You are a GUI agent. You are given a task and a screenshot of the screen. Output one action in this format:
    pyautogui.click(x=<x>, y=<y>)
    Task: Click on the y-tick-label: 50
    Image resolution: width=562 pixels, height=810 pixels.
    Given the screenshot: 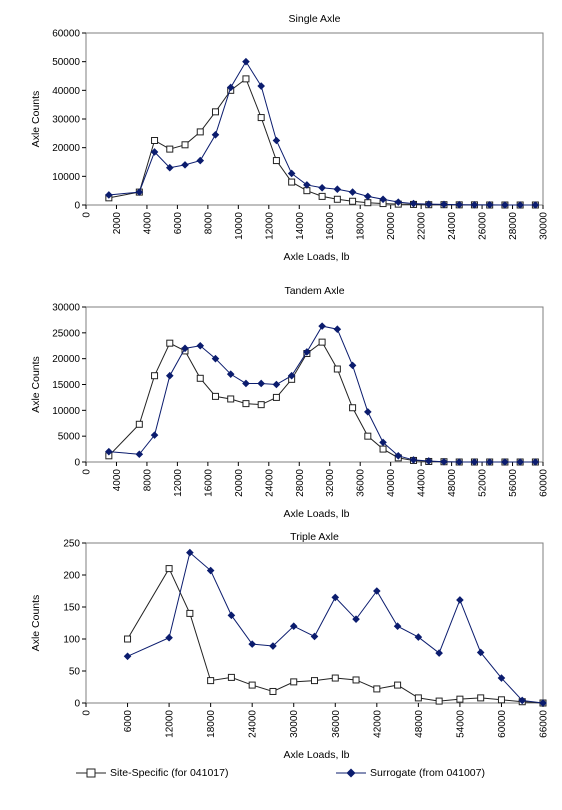 What is the action you would take?
    pyautogui.click(x=75, y=672)
    